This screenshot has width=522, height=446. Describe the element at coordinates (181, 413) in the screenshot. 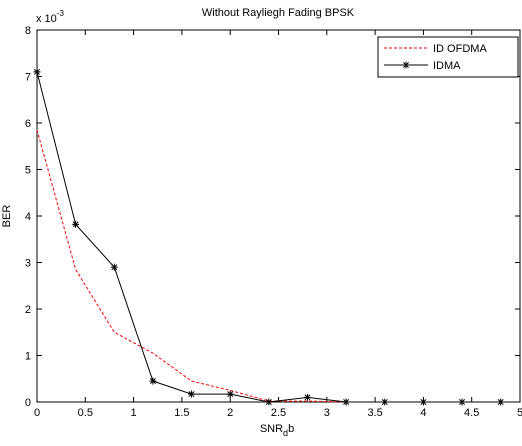

I see `x-tick-label: 1.5` at that location.